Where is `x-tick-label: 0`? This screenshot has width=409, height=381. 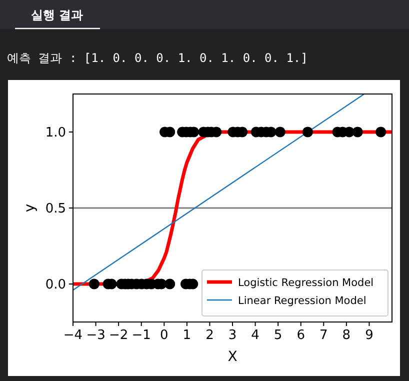
x-tick-label: 0 is located at coordinates (164, 335).